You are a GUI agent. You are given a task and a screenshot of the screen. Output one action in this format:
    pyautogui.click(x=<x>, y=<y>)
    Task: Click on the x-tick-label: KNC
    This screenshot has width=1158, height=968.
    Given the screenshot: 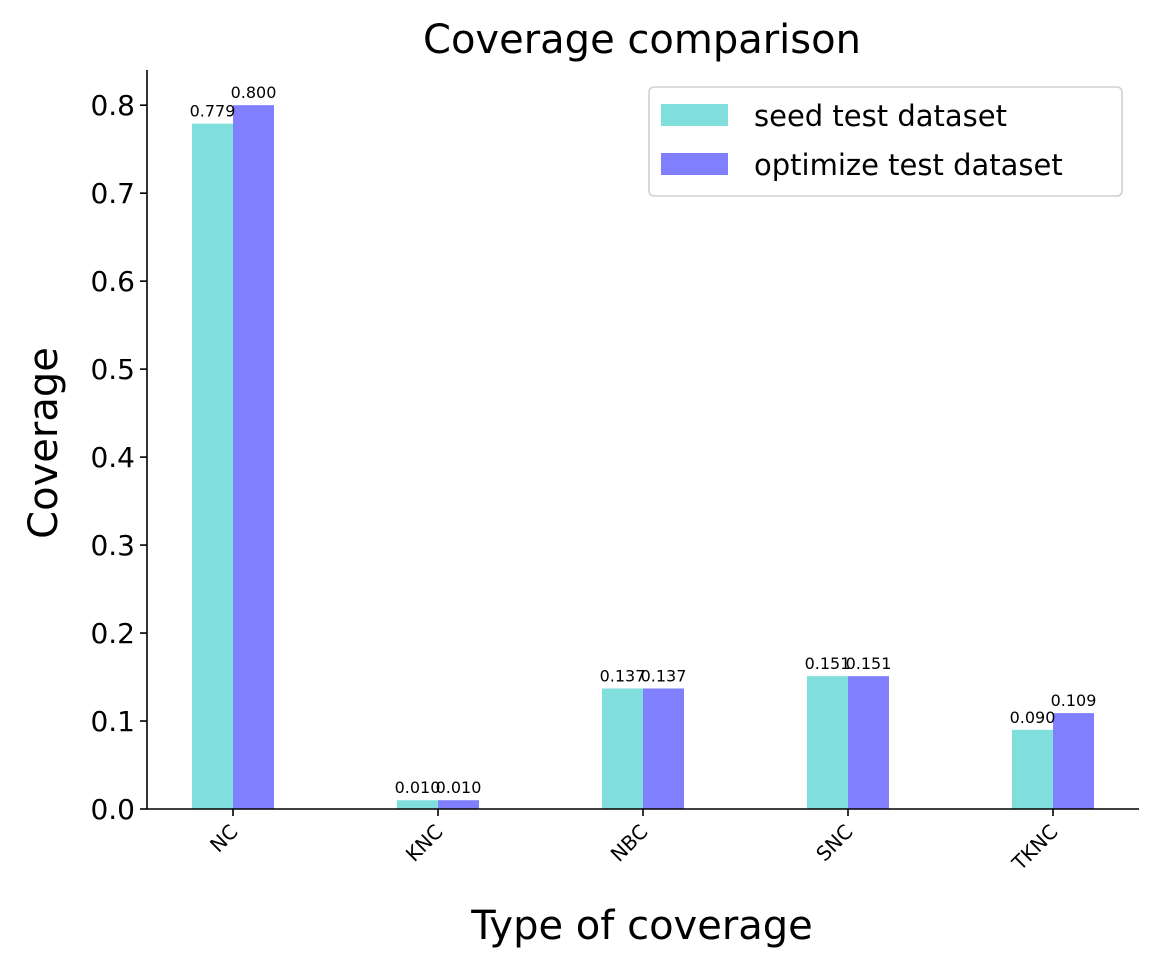 What is the action you would take?
    pyautogui.click(x=424, y=843)
    